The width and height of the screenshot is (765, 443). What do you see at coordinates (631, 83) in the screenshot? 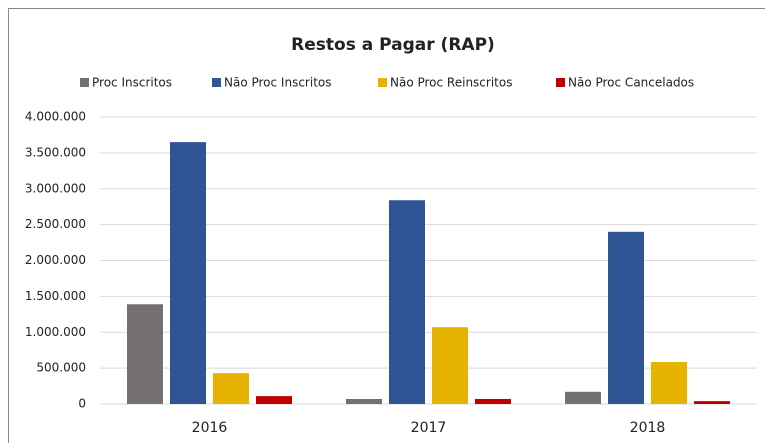
I see `legend-label: Não Proc Cancelados` at bounding box center [631, 83].